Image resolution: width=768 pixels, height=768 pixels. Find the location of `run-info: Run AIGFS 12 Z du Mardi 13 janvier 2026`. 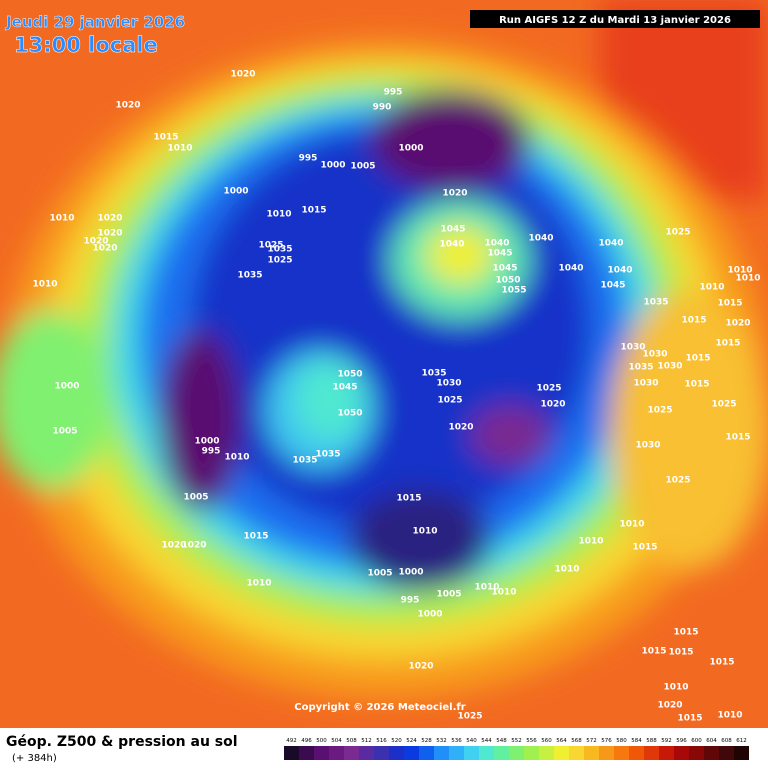

run-info: Run AIGFS 12 Z du Mardi 13 janvier 2026 is located at coordinates (615, 20).